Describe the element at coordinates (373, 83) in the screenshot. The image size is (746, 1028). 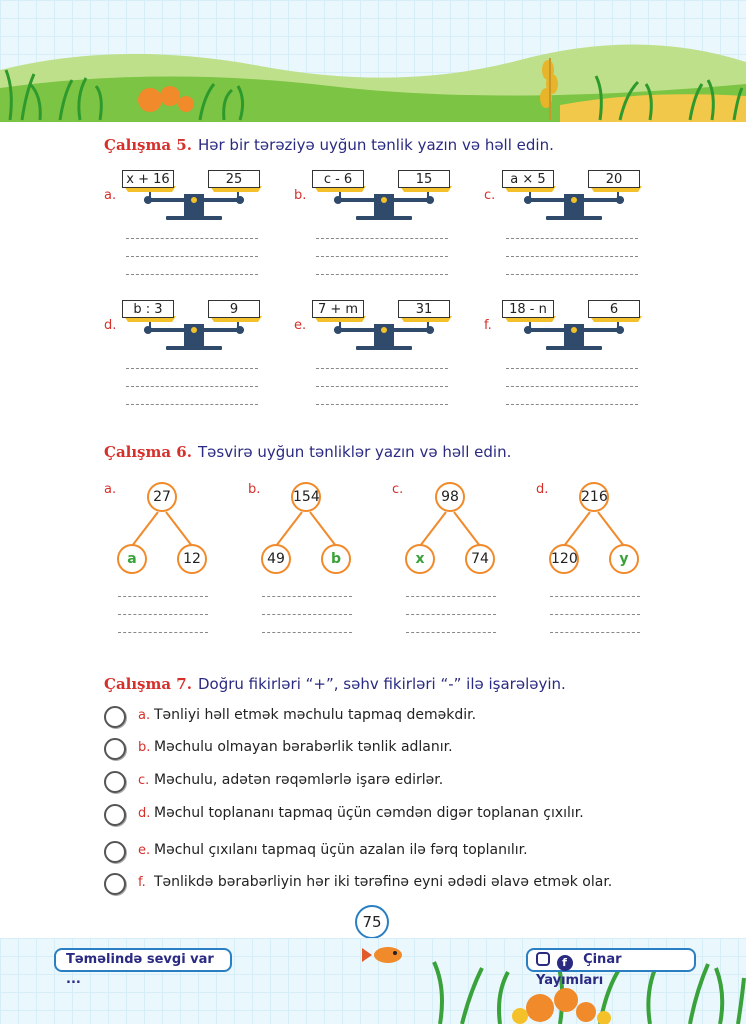
I see `meadow-illustration` at that location.